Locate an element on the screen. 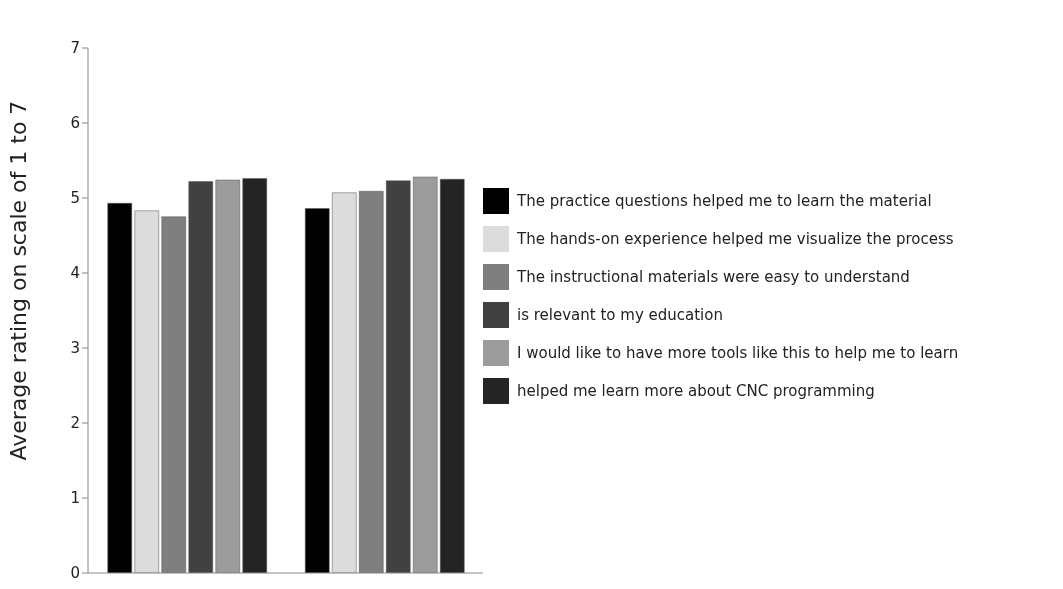 This screenshot has width=1063, height=589. y-tick-label: 3 is located at coordinates (75, 348).